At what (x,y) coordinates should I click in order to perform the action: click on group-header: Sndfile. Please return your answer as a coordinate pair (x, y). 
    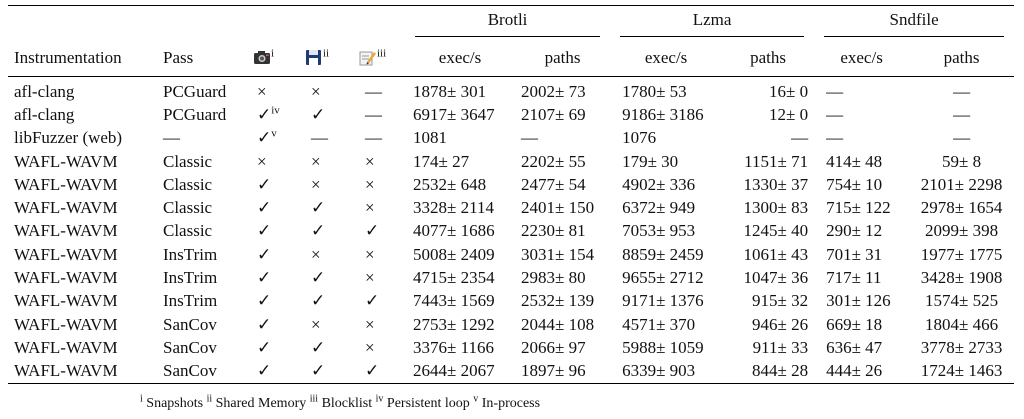
    Looking at the image, I should click on (914, 23).